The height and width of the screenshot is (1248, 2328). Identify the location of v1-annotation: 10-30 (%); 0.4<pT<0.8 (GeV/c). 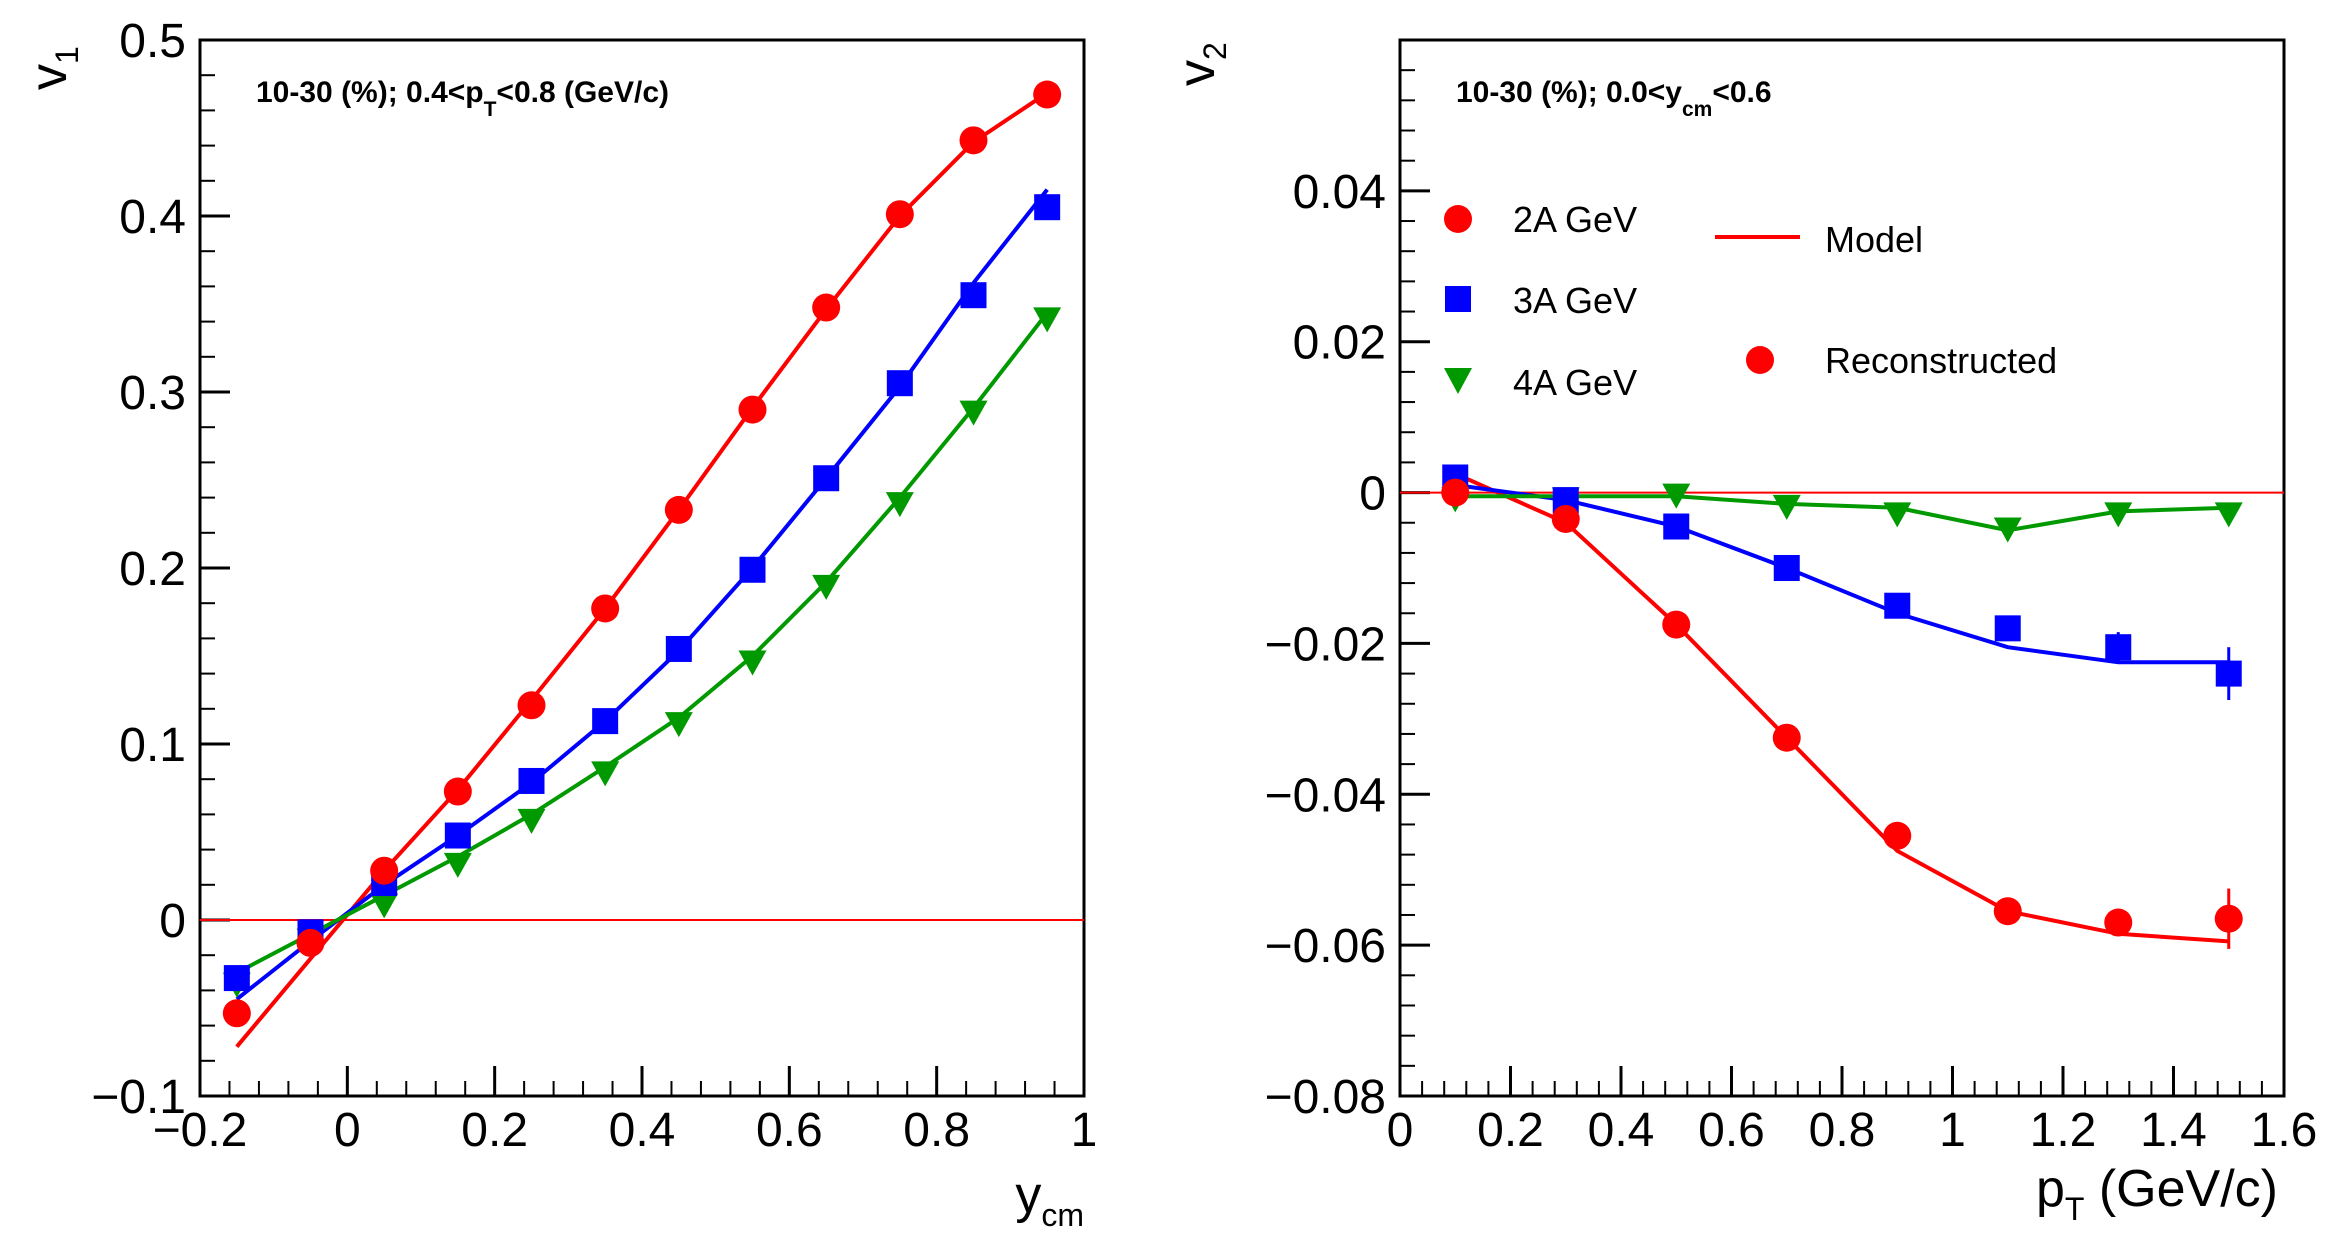
(462, 98).